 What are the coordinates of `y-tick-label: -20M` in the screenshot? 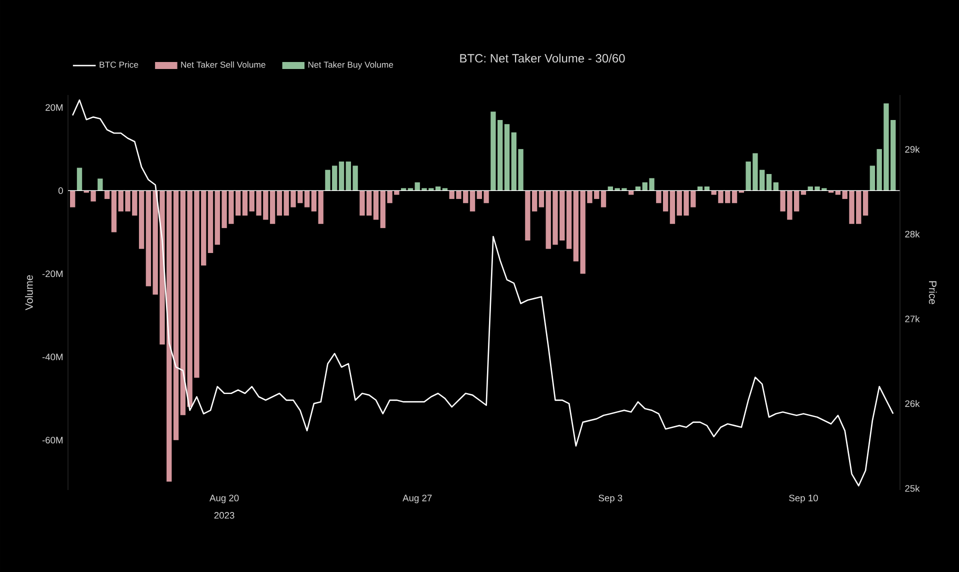 It's located at (52, 274).